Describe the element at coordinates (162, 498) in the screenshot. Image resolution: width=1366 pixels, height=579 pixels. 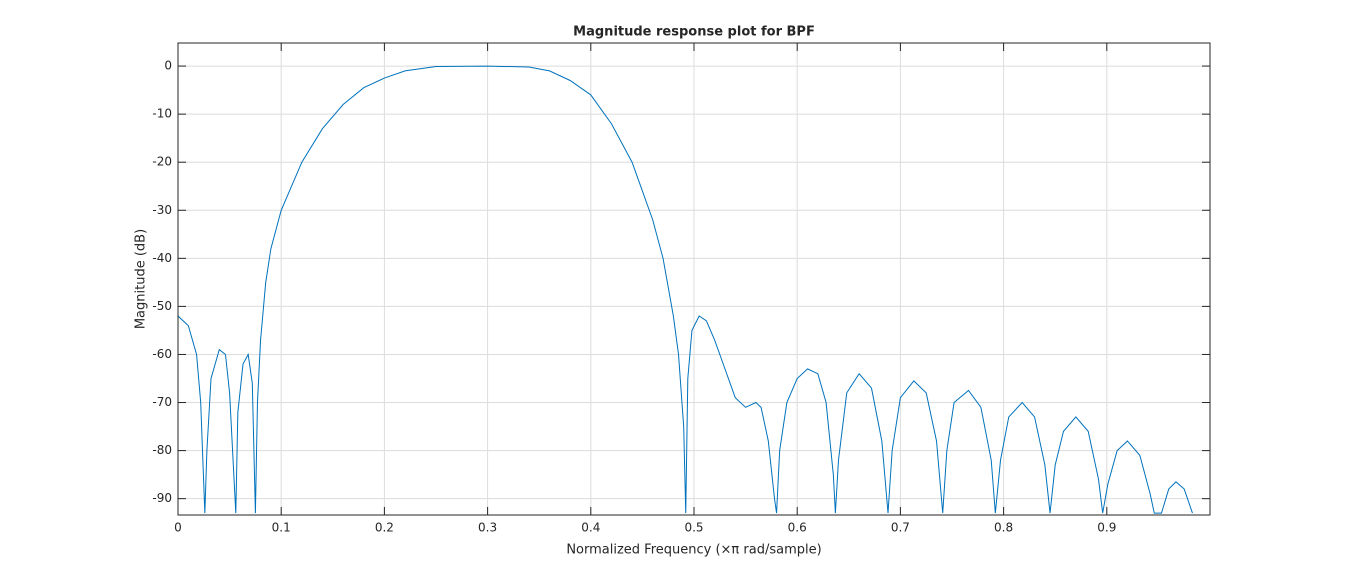
I see `y-tick-label: -90` at that location.